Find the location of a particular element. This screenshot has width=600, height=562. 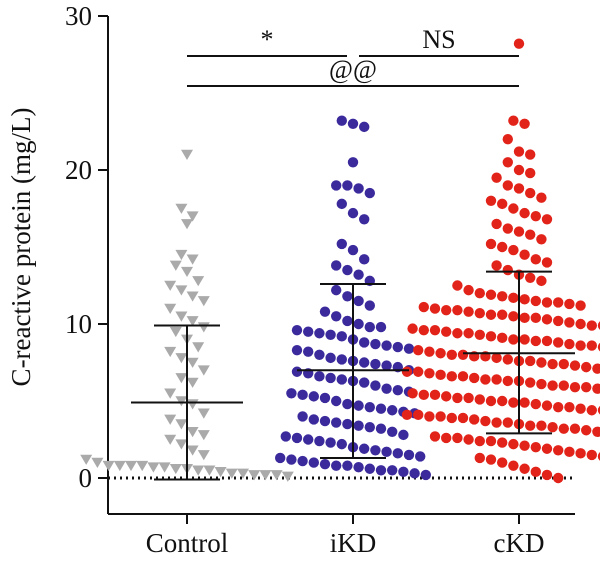

y-tick-label: 10 is located at coordinates (78, 324).